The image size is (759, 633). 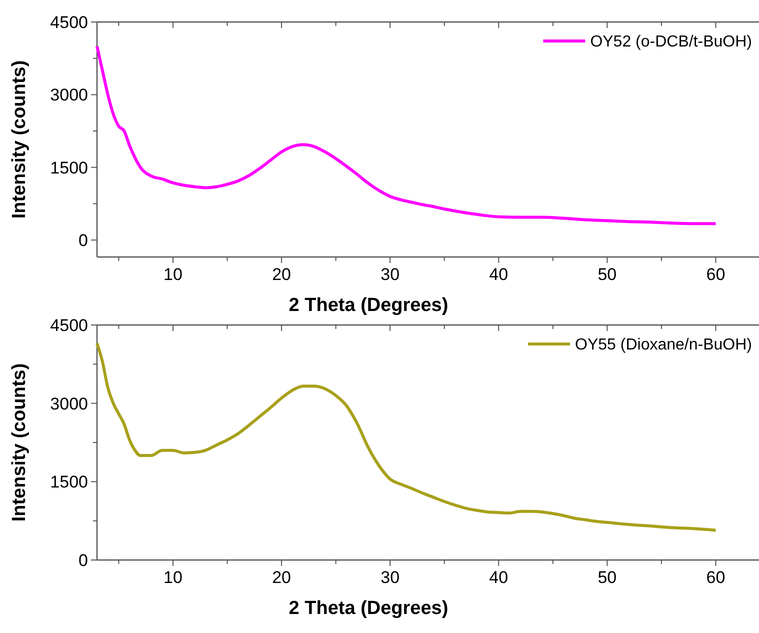 I want to click on legend-label: OY52 (o-DCB/t-BuOH), so click(x=671, y=42).